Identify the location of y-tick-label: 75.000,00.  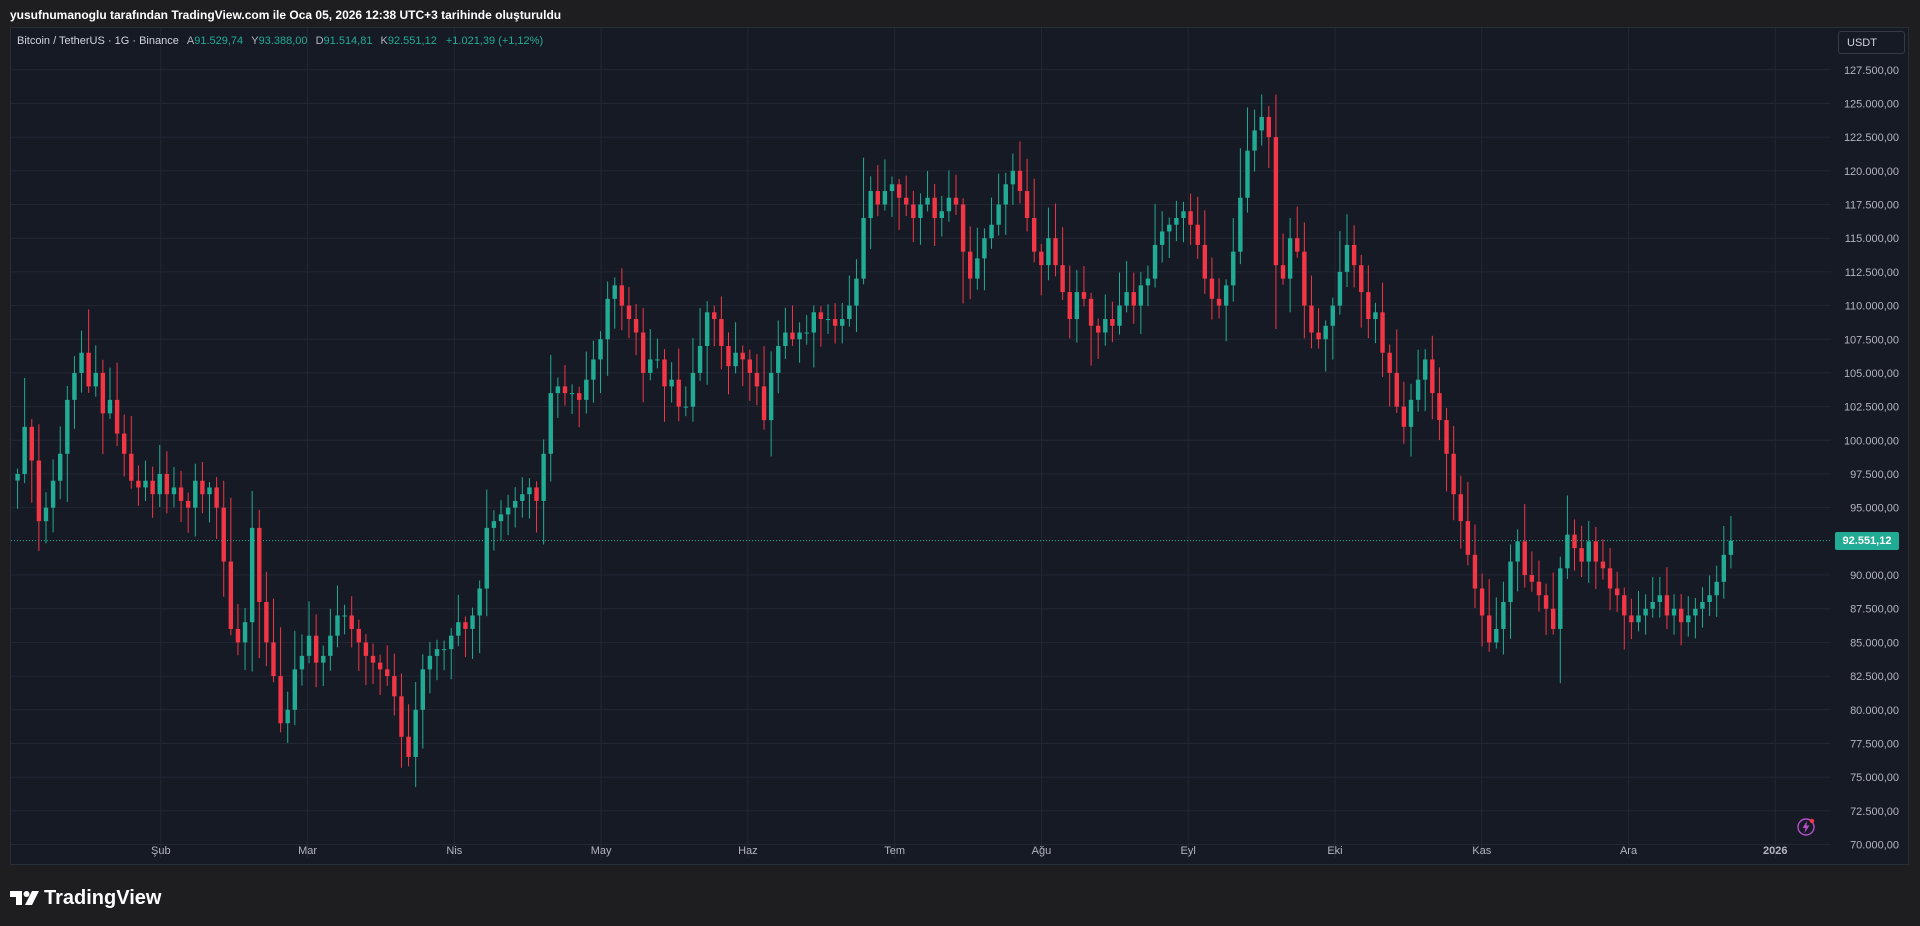
(1874, 778).